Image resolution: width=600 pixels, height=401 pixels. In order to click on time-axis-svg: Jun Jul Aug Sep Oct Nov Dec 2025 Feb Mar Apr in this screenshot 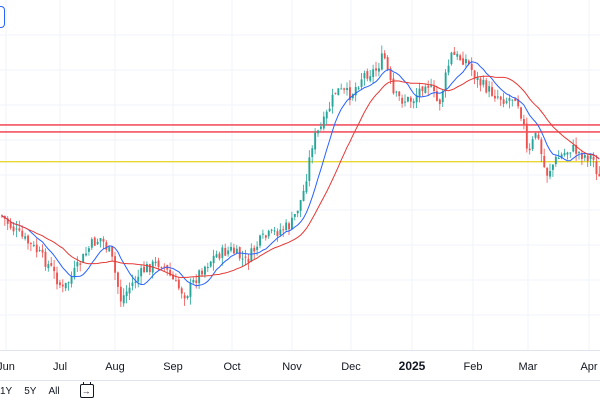, I will do `click(299, 366)`.